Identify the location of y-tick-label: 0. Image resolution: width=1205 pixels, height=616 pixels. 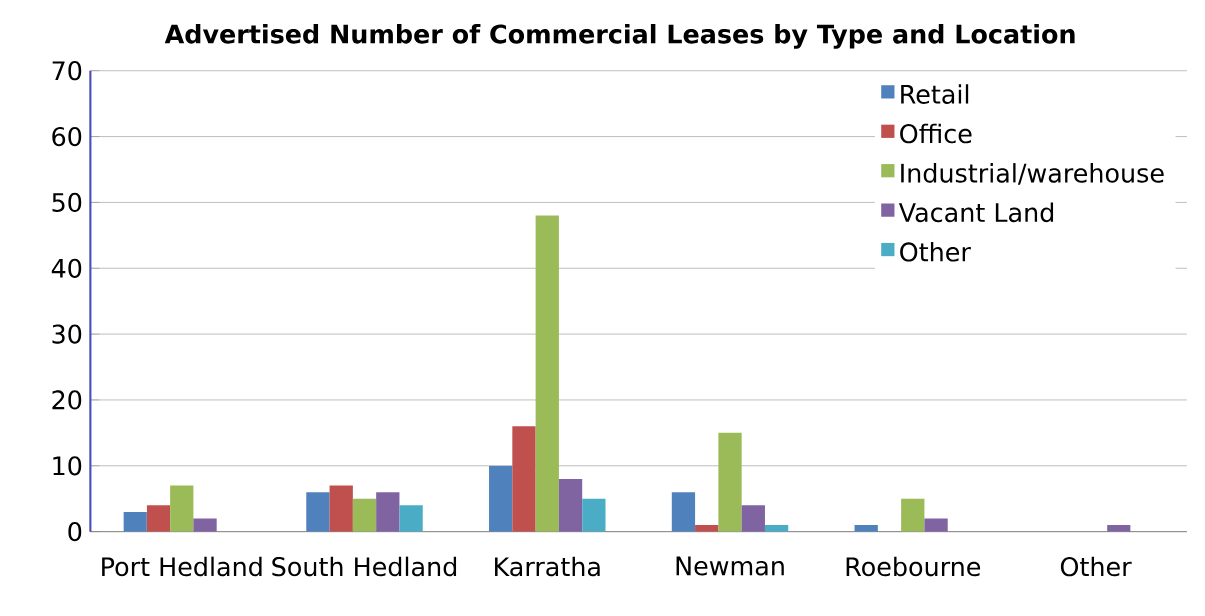
(75, 532).